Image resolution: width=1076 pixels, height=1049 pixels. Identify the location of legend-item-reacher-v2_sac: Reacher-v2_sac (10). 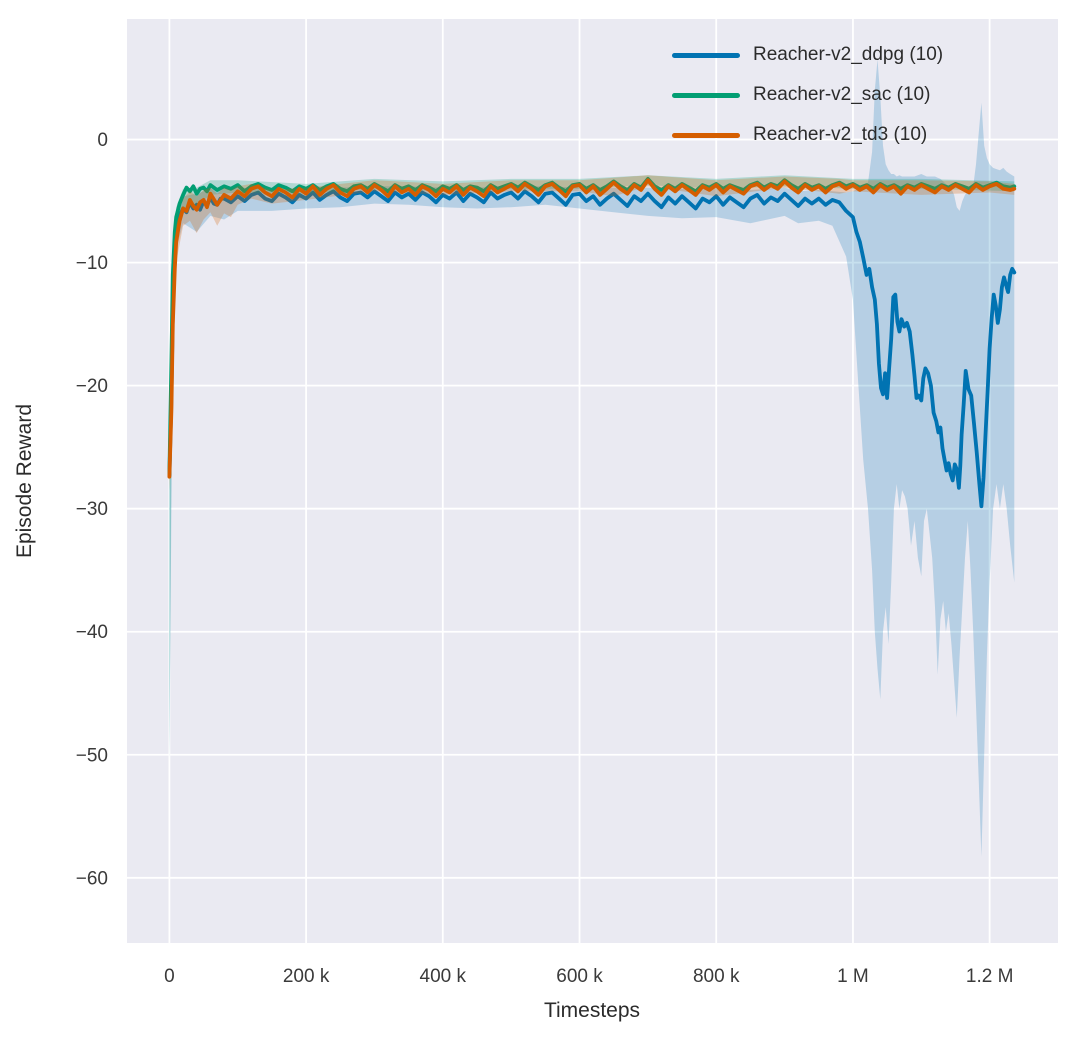
(807, 95).